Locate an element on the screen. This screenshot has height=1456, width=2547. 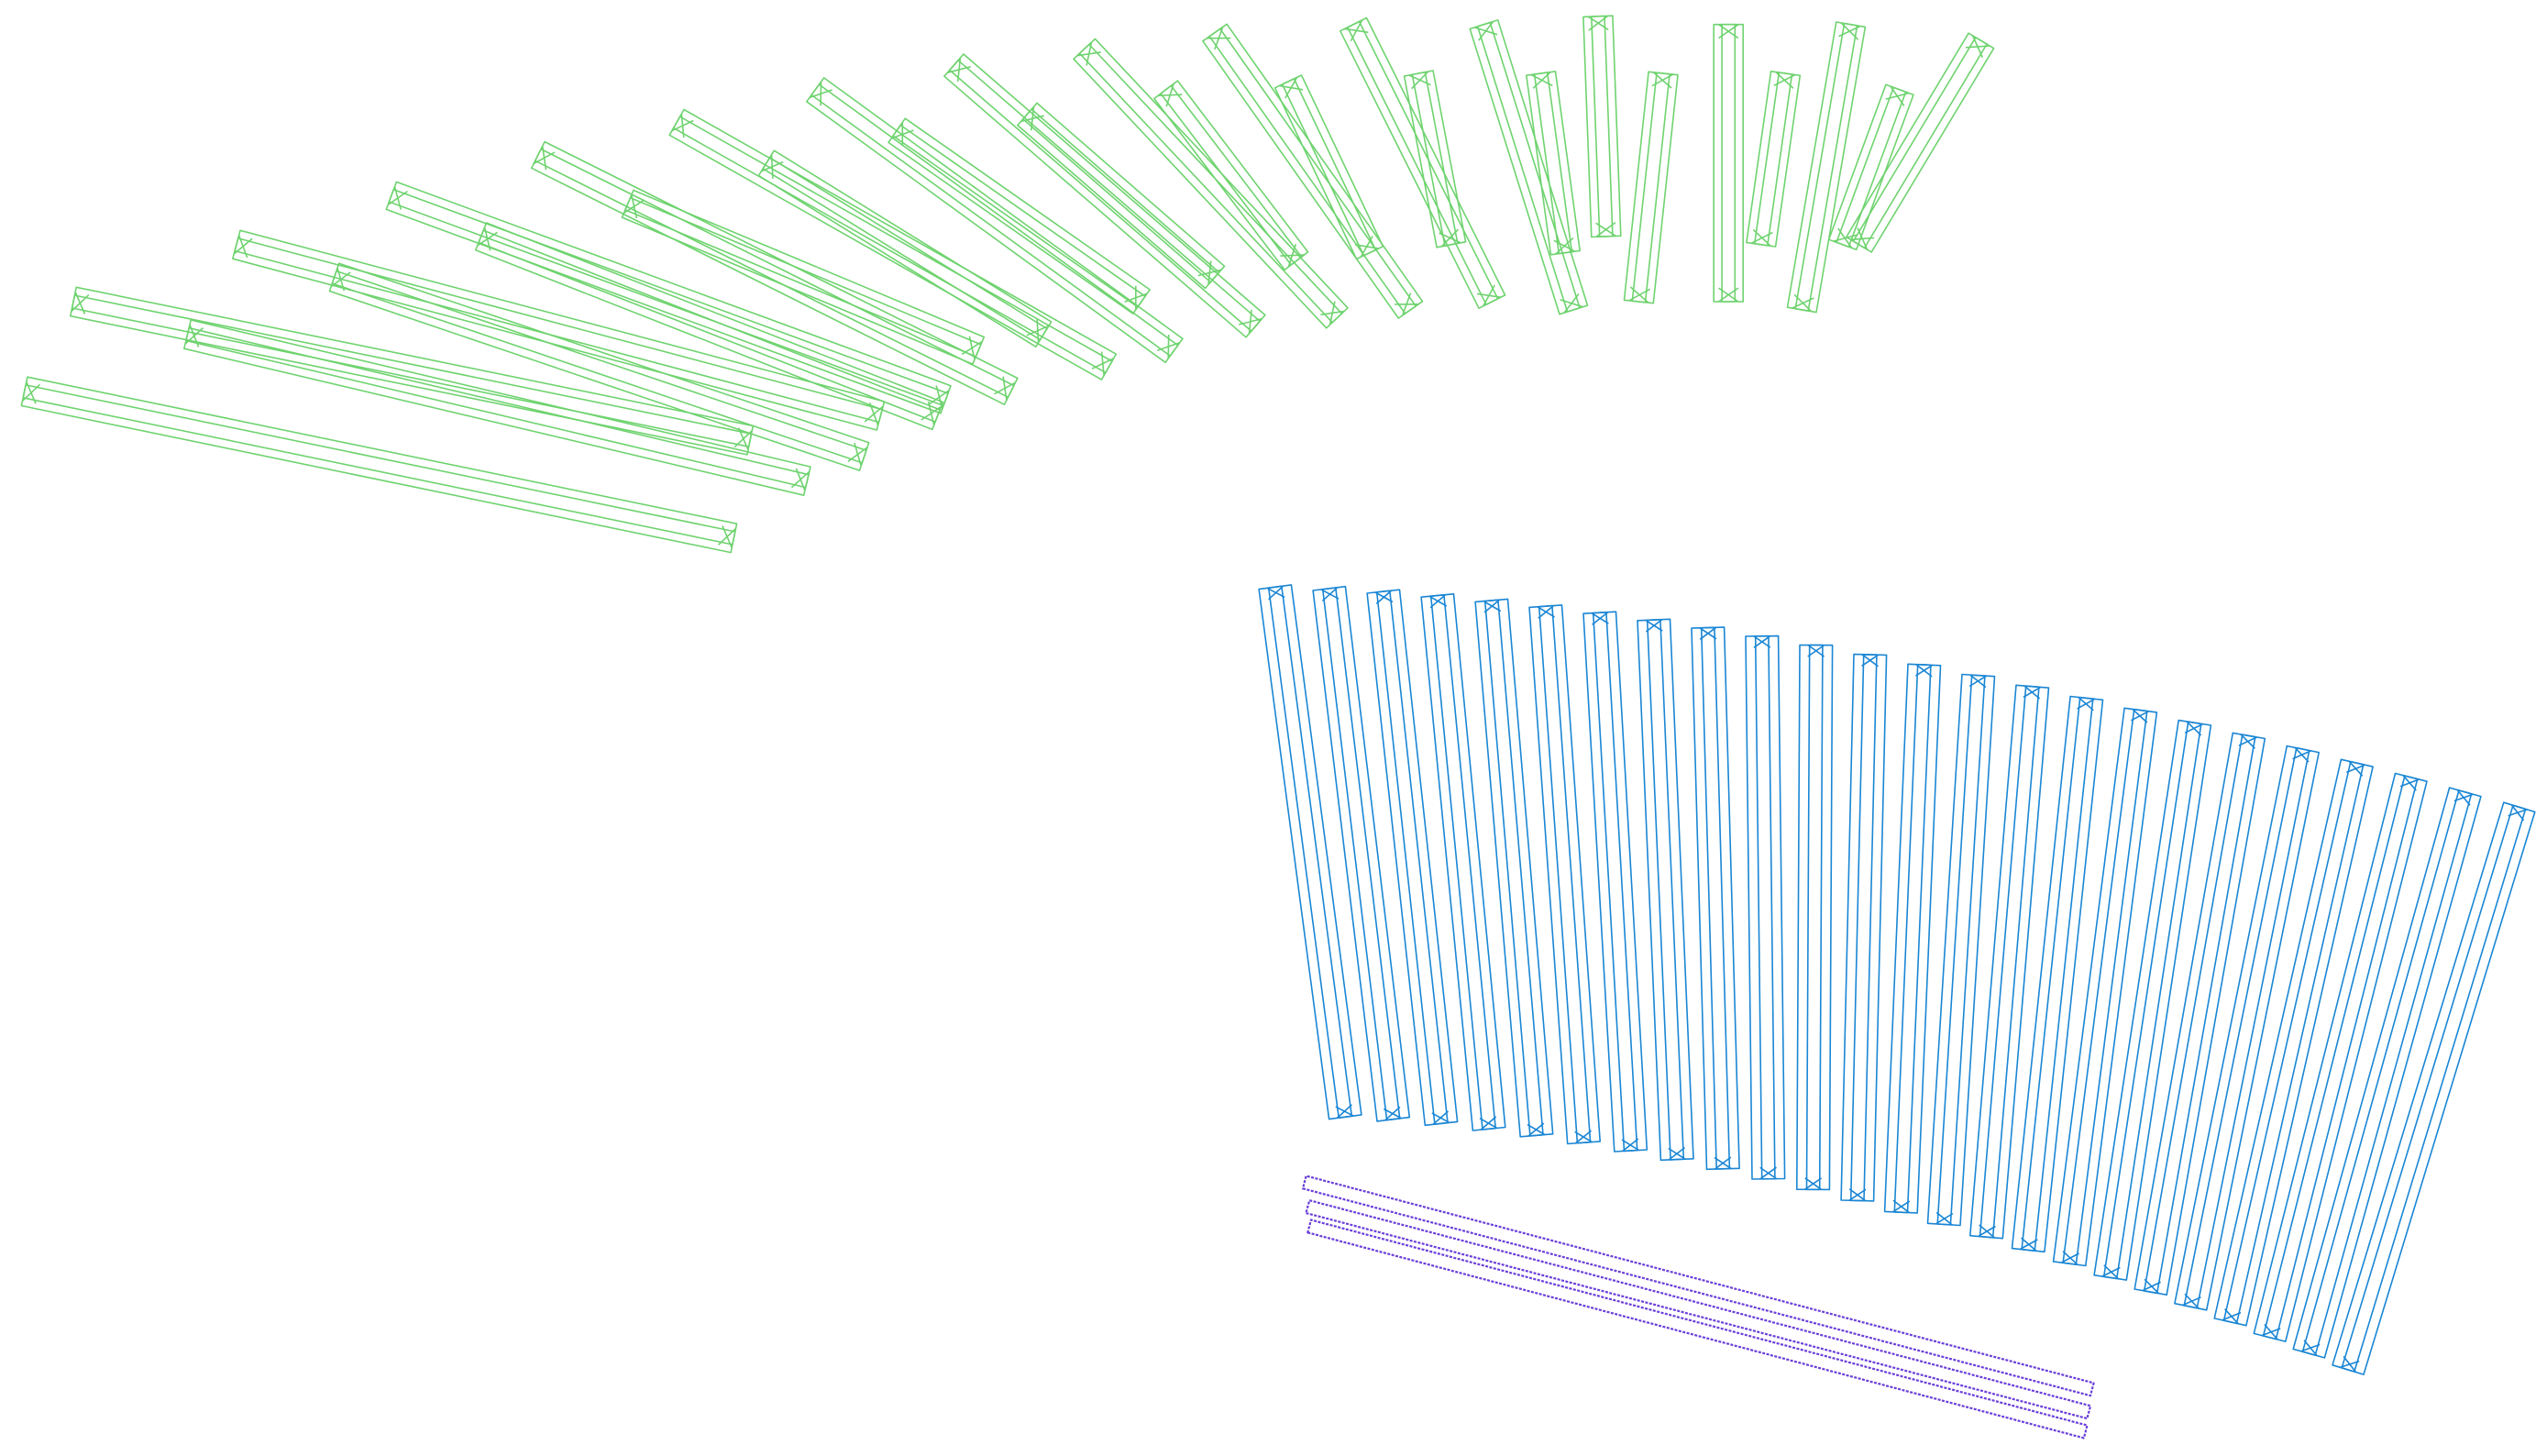
blue-bar-7-outline is located at coordinates (1615, 882).